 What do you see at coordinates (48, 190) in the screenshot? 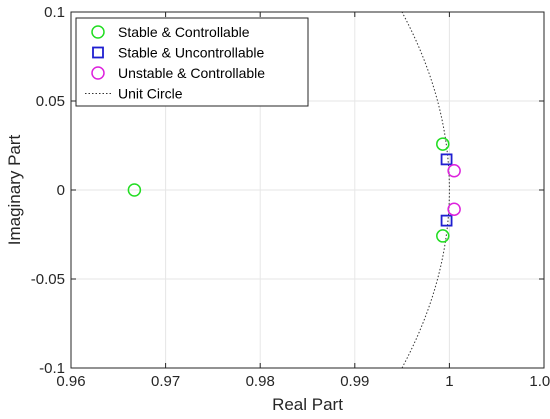
I see `y-tick-labels: -0.1 -0.05 0 0.05 0.1` at bounding box center [48, 190].